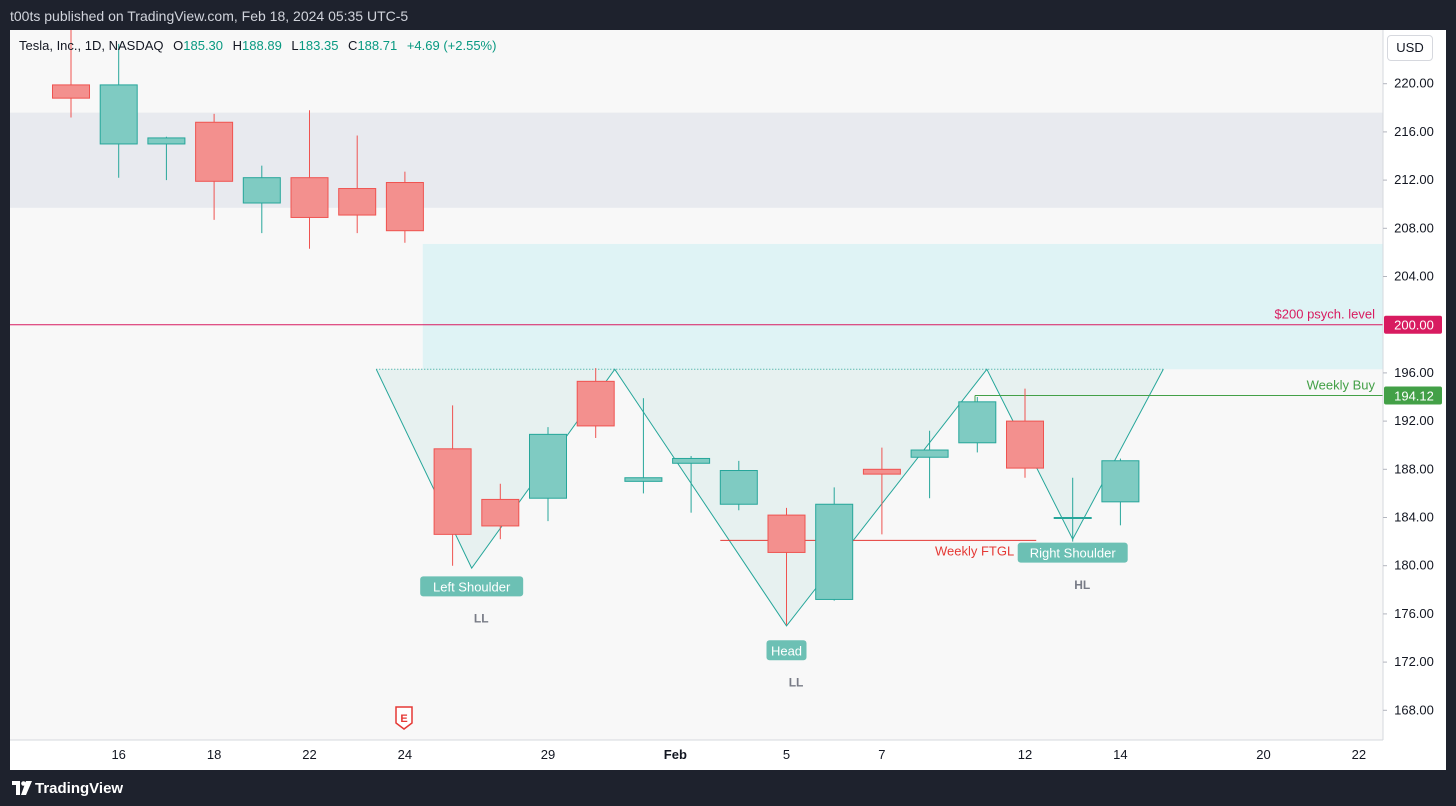  Describe the element at coordinates (1414, 661) in the screenshot. I see `y-tick-label: 172.00` at that location.